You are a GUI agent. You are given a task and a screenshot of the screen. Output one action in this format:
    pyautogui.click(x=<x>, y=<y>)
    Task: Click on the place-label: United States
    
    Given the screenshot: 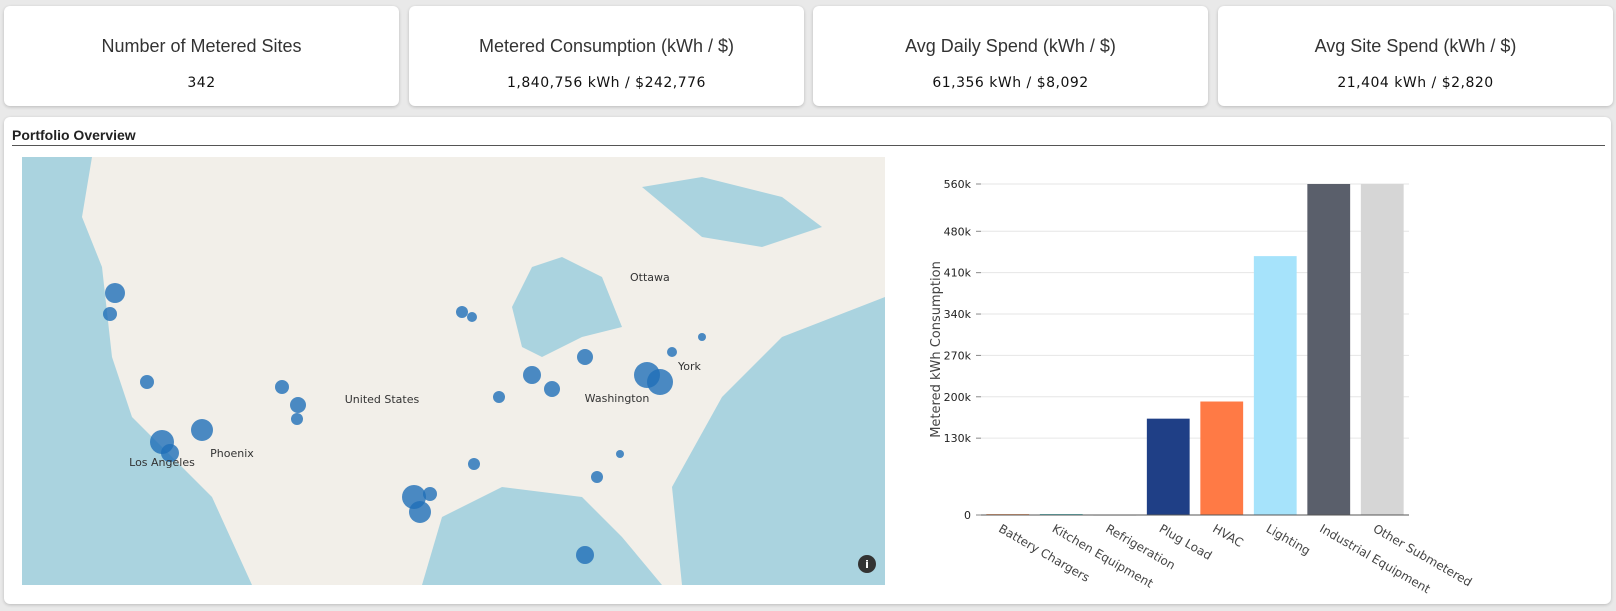 What is the action you would take?
    pyautogui.click(x=382, y=399)
    